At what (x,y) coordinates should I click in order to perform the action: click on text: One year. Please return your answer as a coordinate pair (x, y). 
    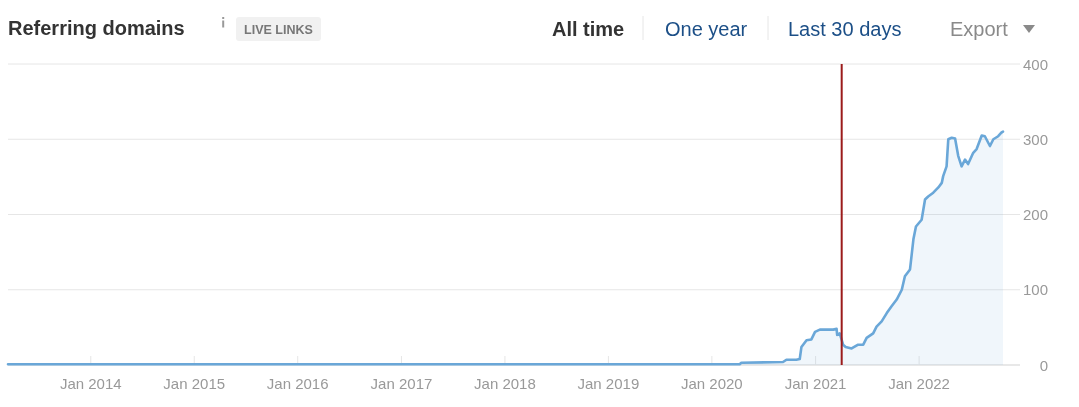
    Looking at the image, I should click on (706, 29).